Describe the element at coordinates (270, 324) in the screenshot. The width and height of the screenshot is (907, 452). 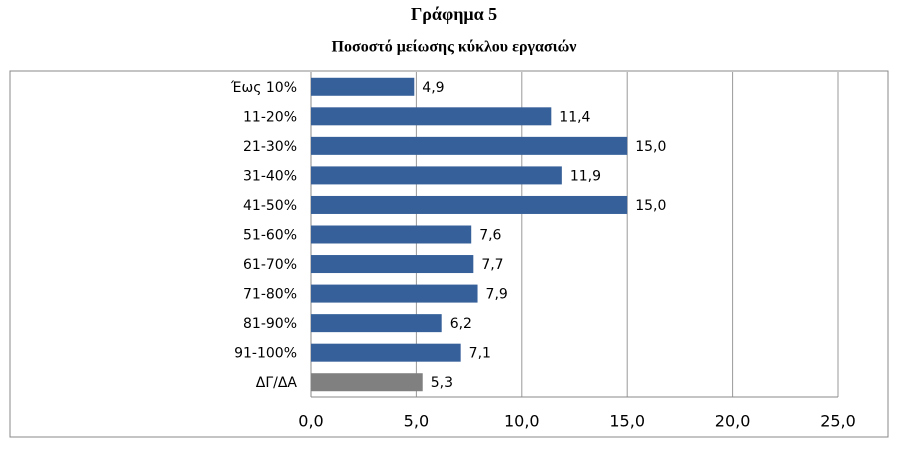
I see `y-tick-label: 81-90%` at that location.